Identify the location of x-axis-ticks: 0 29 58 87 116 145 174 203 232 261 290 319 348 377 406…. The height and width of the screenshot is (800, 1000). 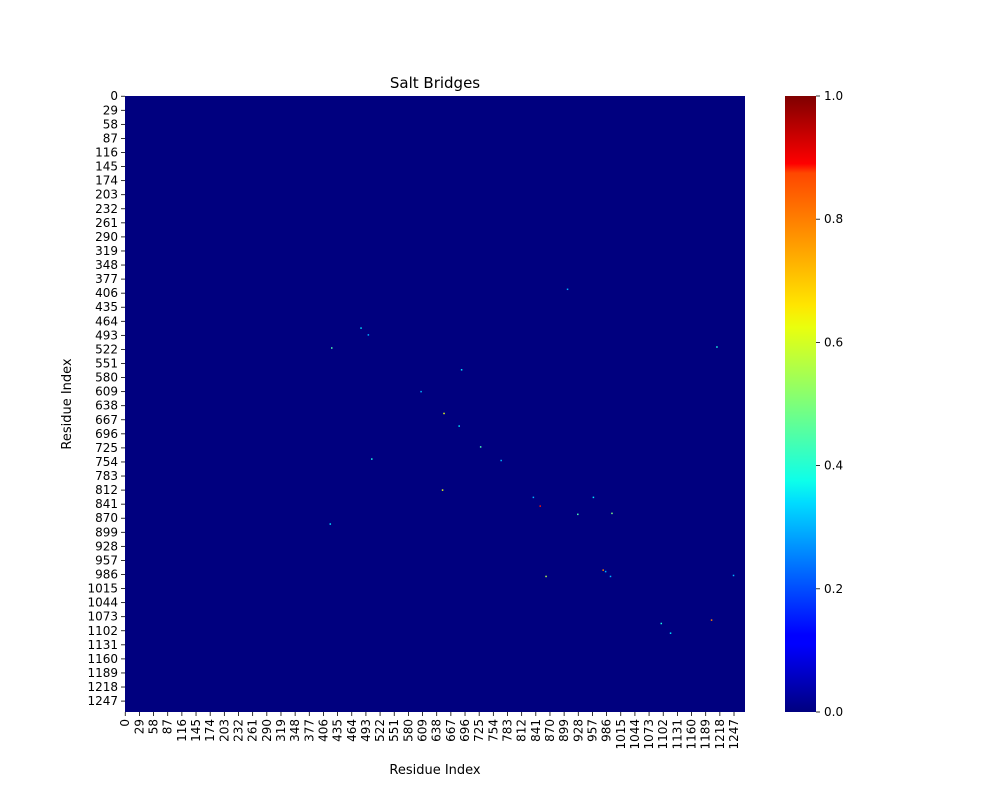
(429, 731).